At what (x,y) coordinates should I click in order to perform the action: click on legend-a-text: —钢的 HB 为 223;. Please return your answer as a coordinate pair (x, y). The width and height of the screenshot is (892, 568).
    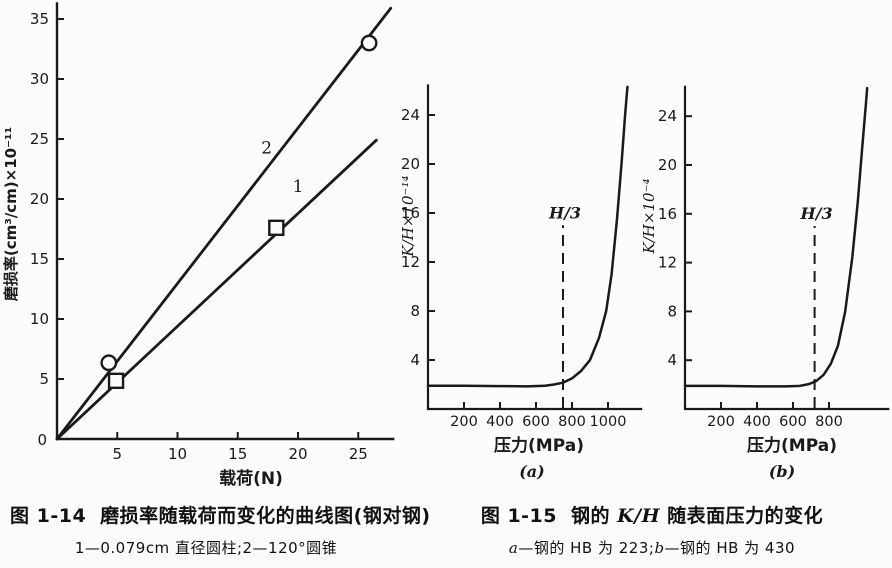
    Looking at the image, I should click on (586, 548).